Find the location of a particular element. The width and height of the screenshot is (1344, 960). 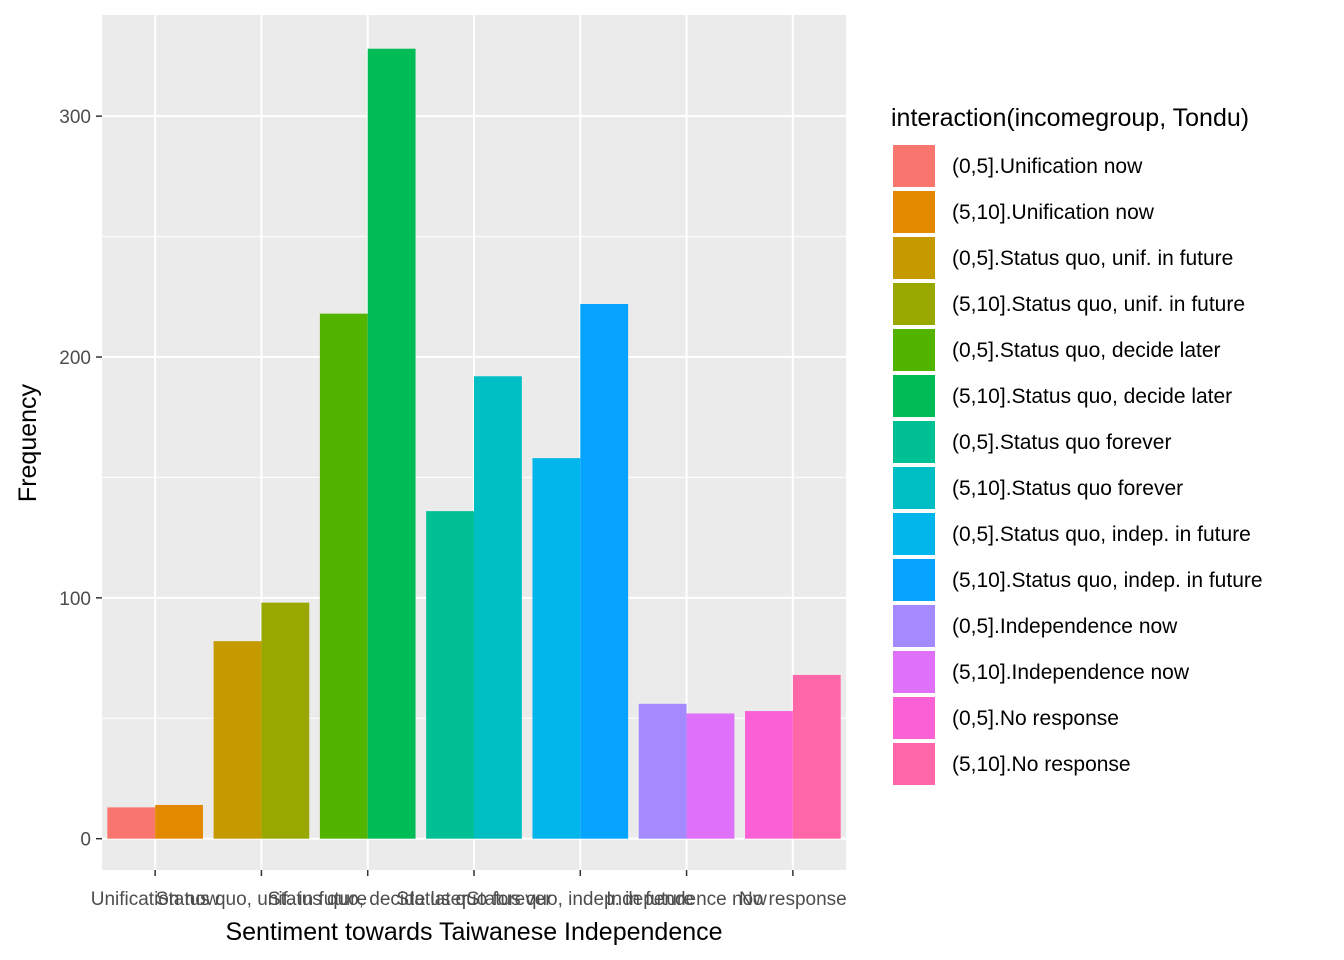

x-tick-label: Unification now is located at coordinates (155, 899).